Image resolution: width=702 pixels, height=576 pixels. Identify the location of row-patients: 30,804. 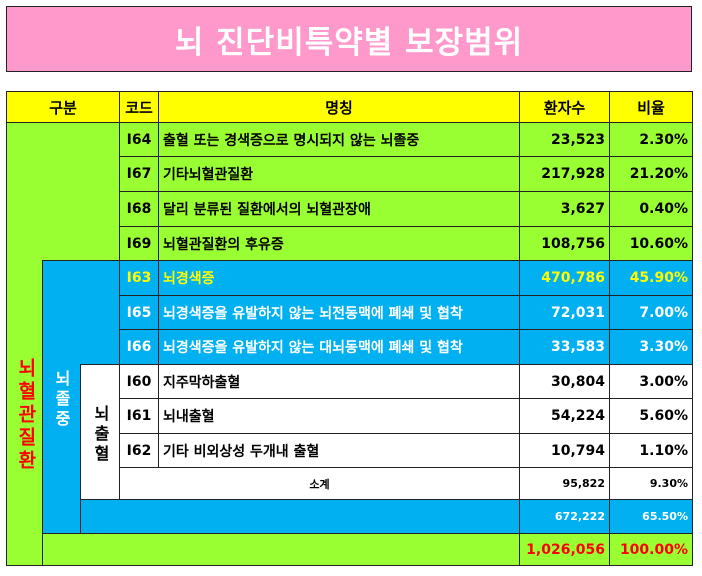
(564, 381).